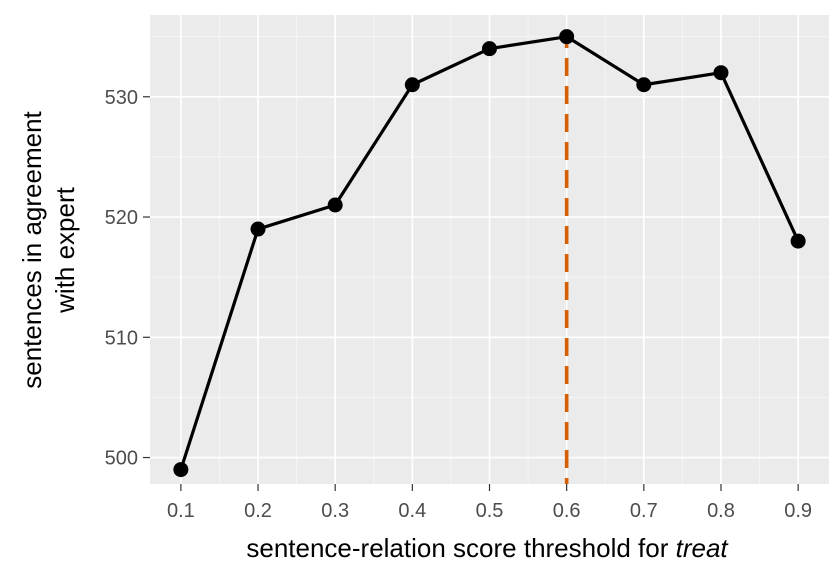 The height and width of the screenshot is (574, 838). Describe the element at coordinates (412, 511) in the screenshot. I see `x-tick-label: 0.4` at that location.